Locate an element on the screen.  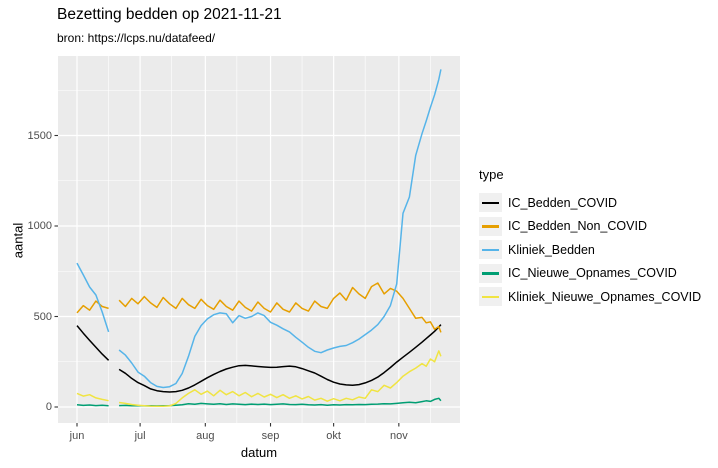
x-tick-label: nov is located at coordinates (398, 436).